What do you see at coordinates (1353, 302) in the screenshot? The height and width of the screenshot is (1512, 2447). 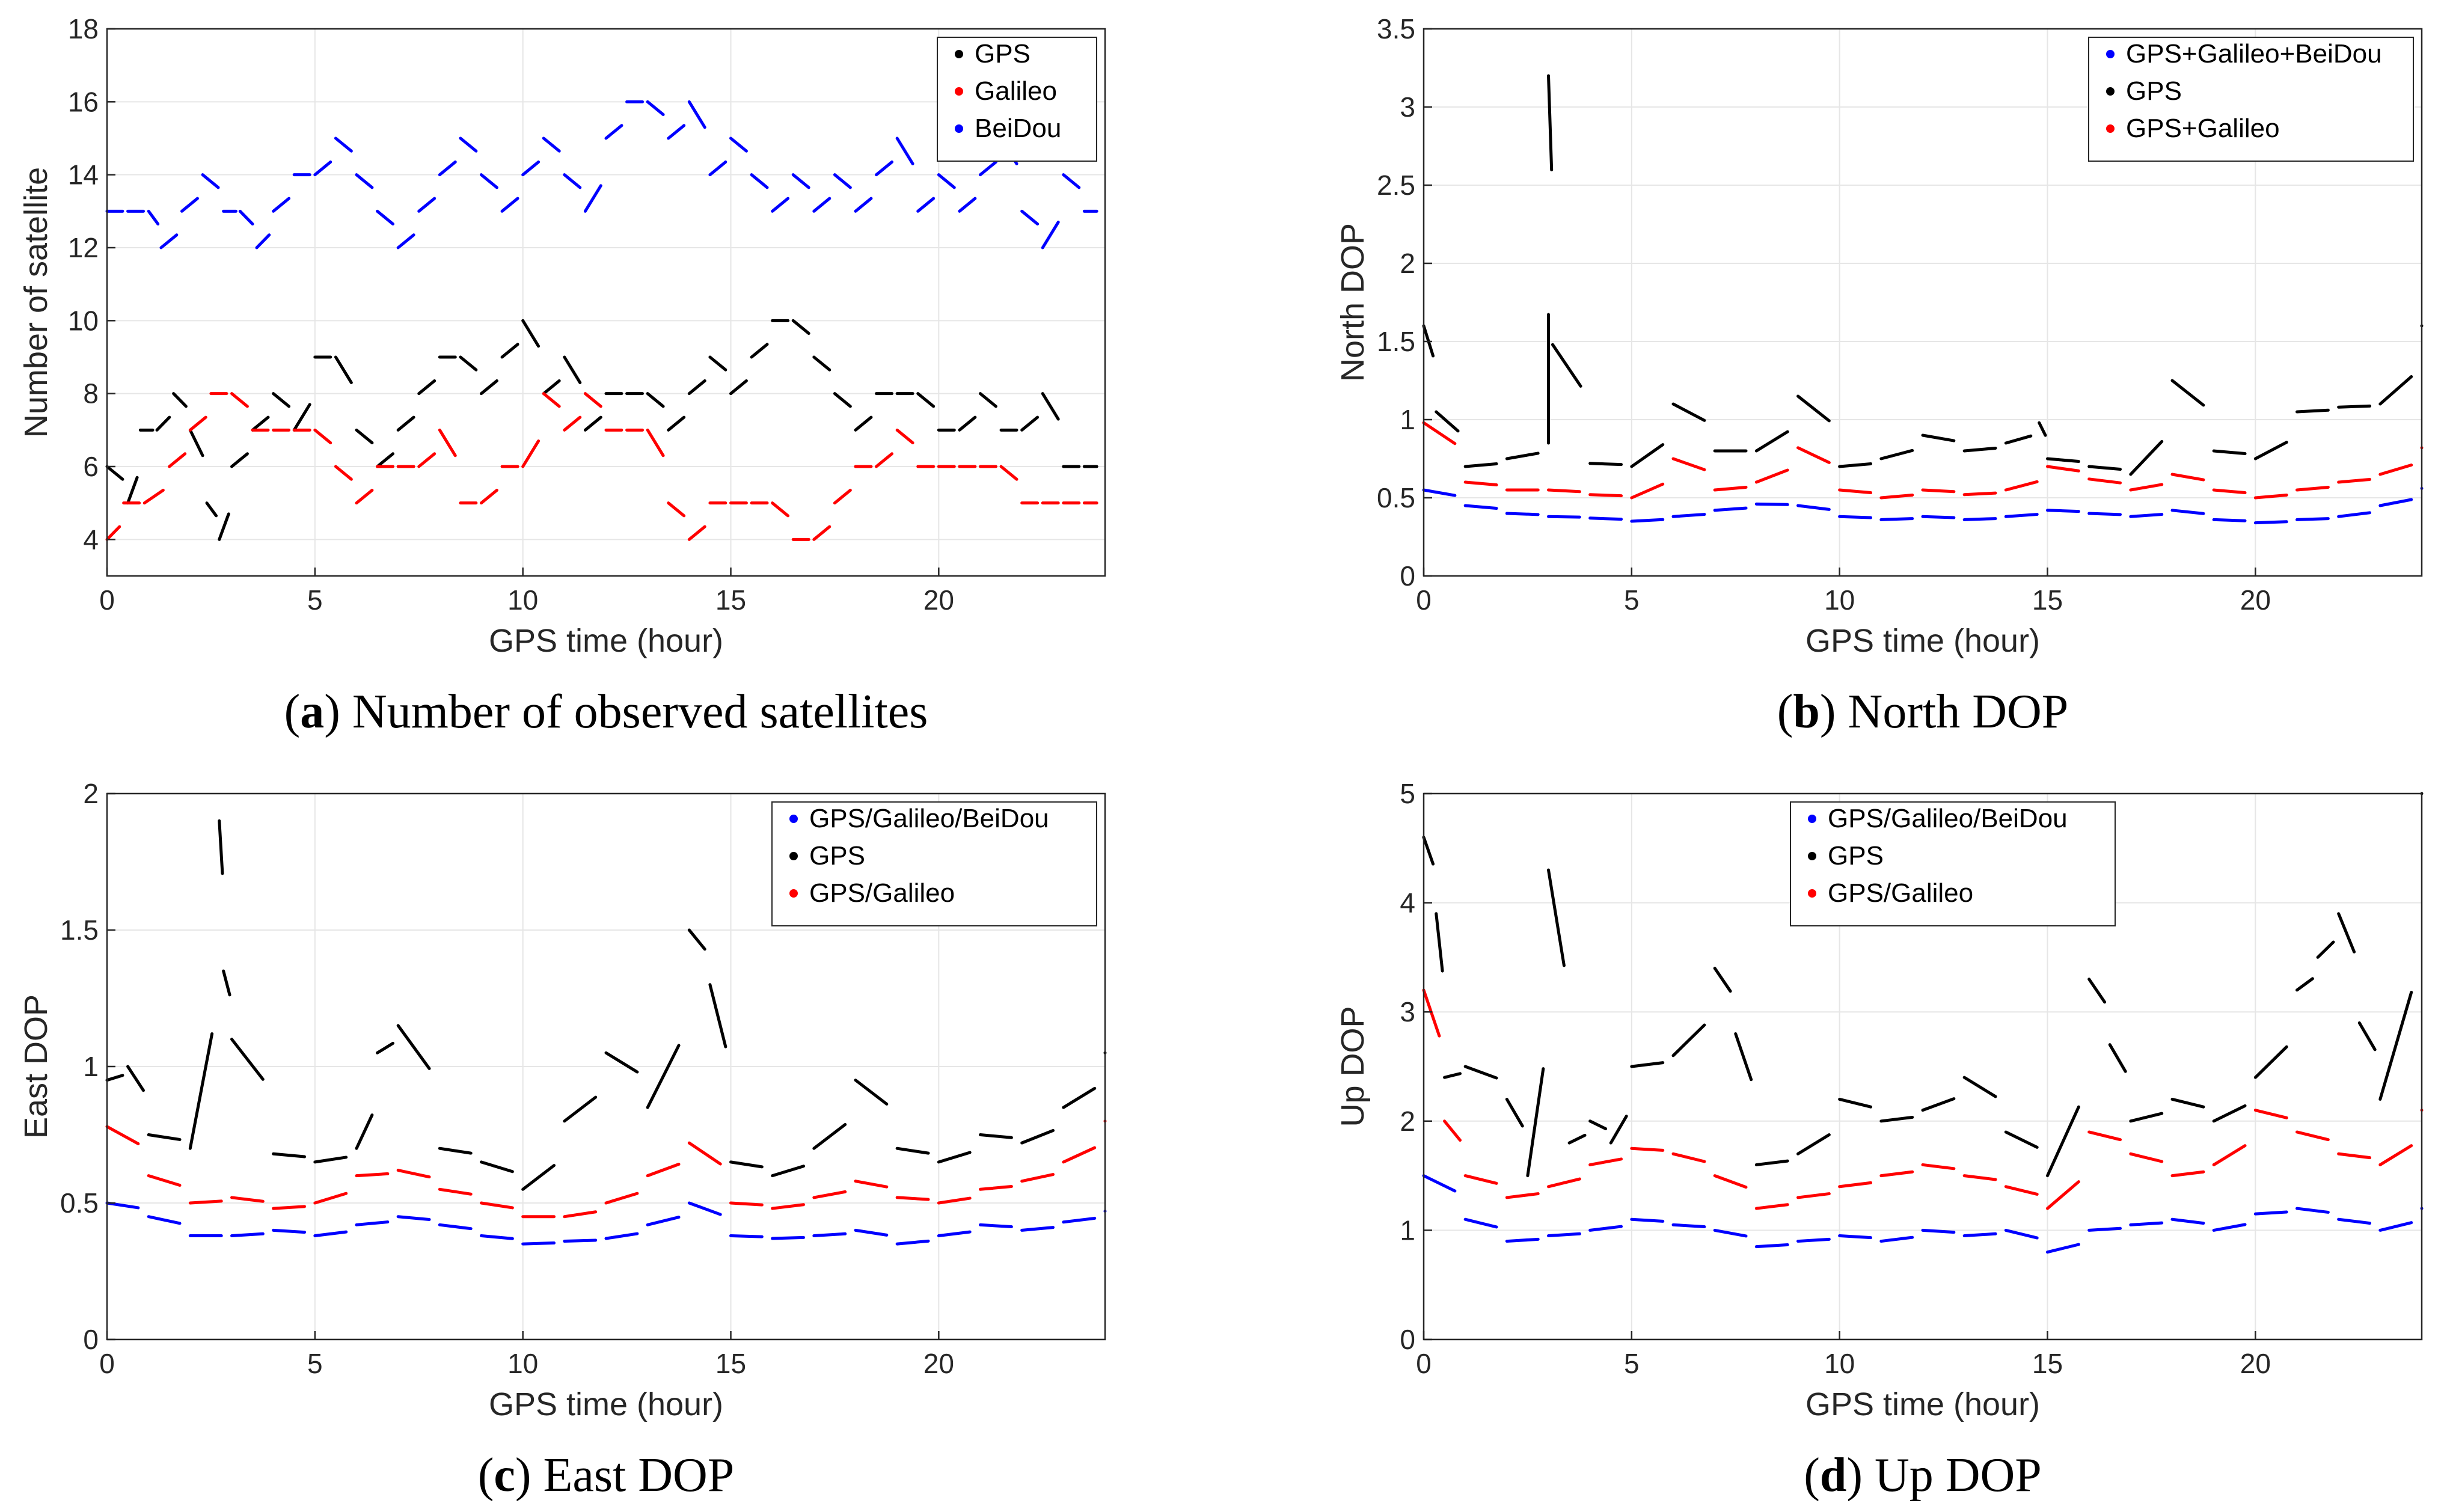 I see `y-axis-label: North DOP` at bounding box center [1353, 302].